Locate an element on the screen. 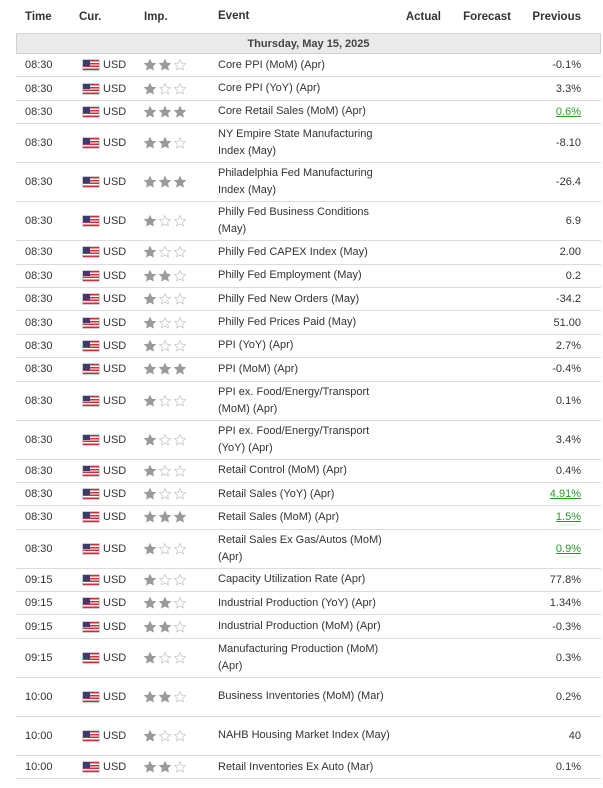  event-name: PPI (YoY) (Apr) is located at coordinates (256, 345).